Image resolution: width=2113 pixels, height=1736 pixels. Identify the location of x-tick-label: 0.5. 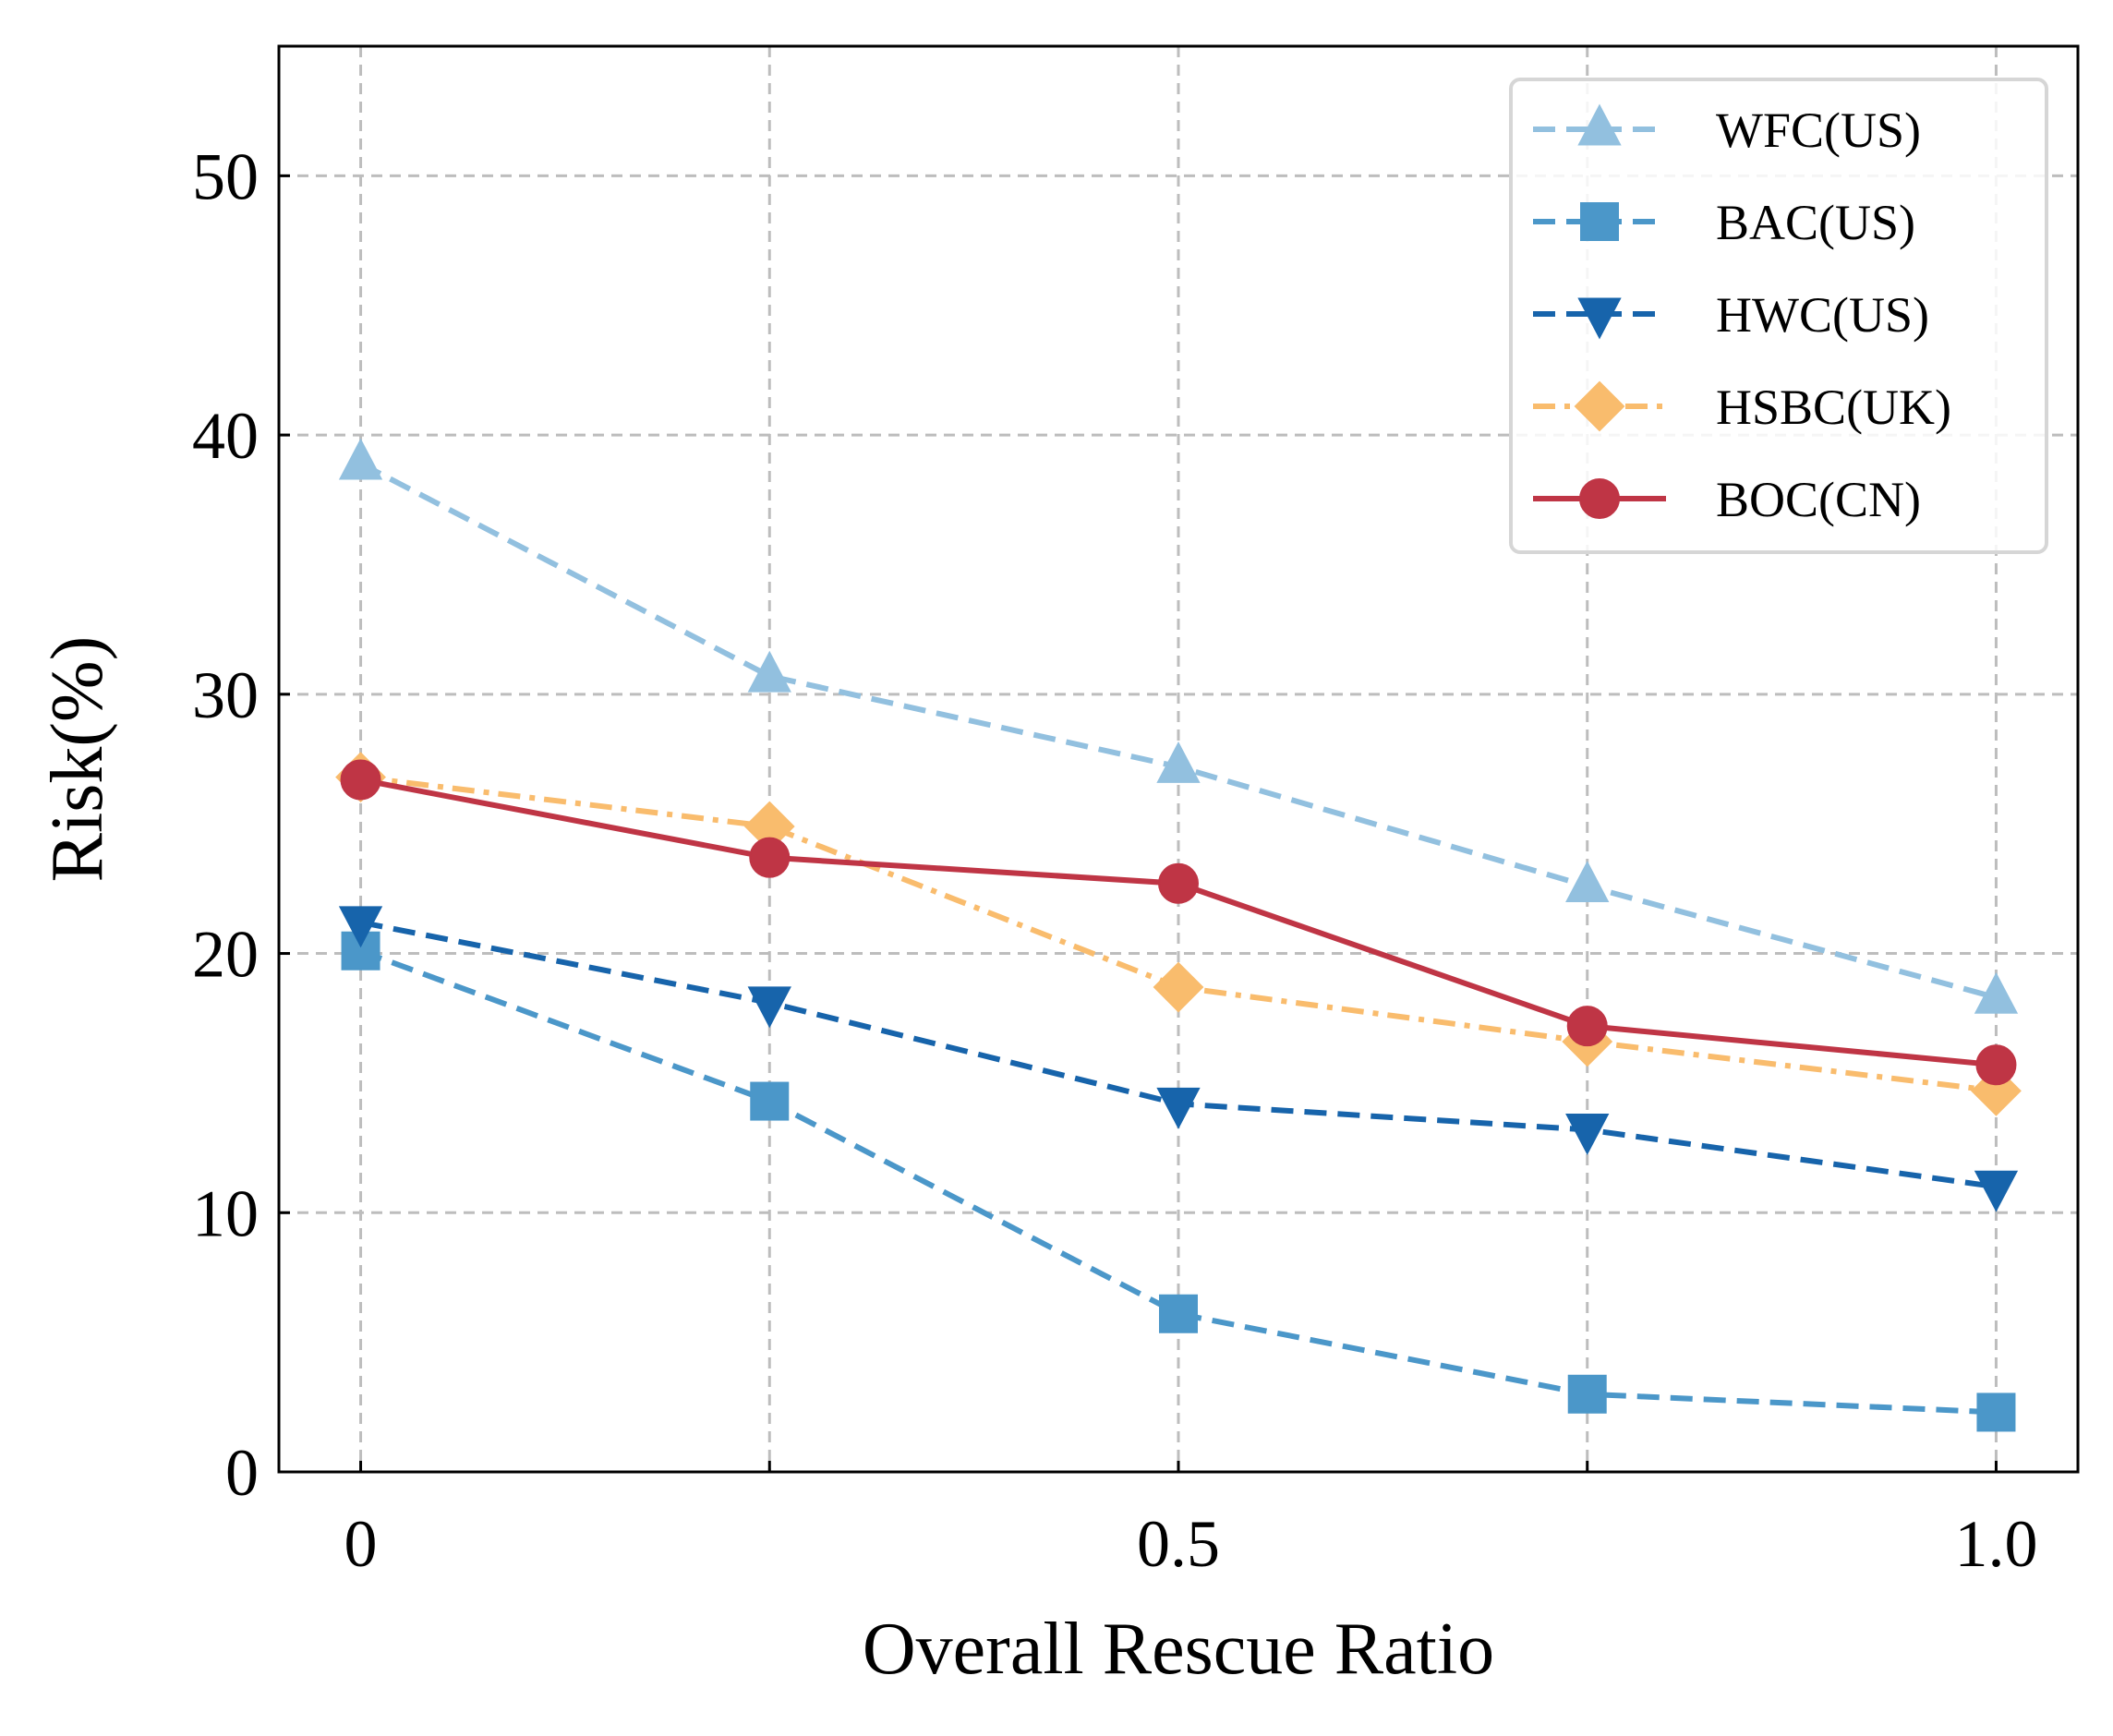
(1178, 1544).